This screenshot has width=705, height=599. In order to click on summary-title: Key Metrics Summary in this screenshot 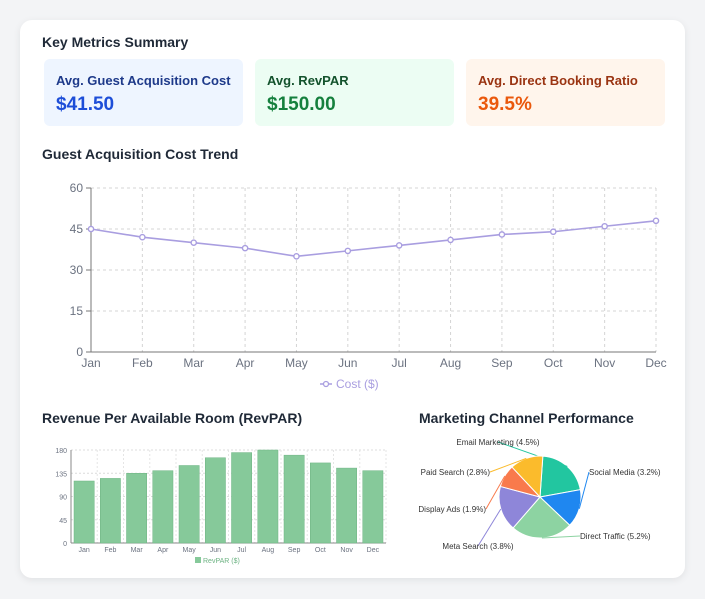, I will do `click(115, 42)`.